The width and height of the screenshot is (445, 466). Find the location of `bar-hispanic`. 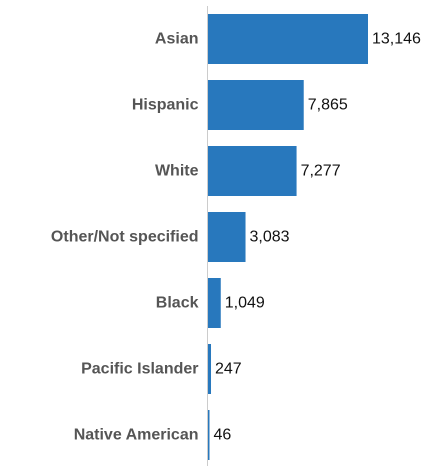

bar-hispanic is located at coordinates (256, 105).